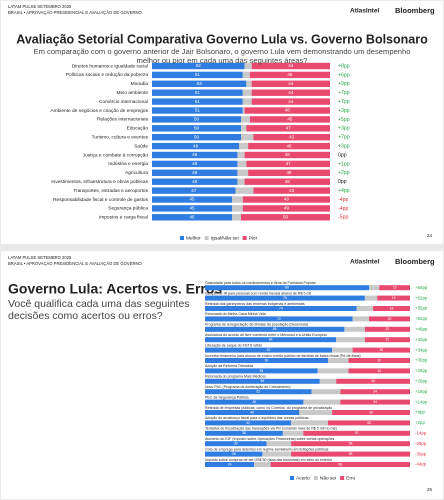 This screenshot has height=500, width=444. What do you see at coordinates (350, 478) in the screenshot?
I see `legend-label: Erro` at bounding box center [350, 478].